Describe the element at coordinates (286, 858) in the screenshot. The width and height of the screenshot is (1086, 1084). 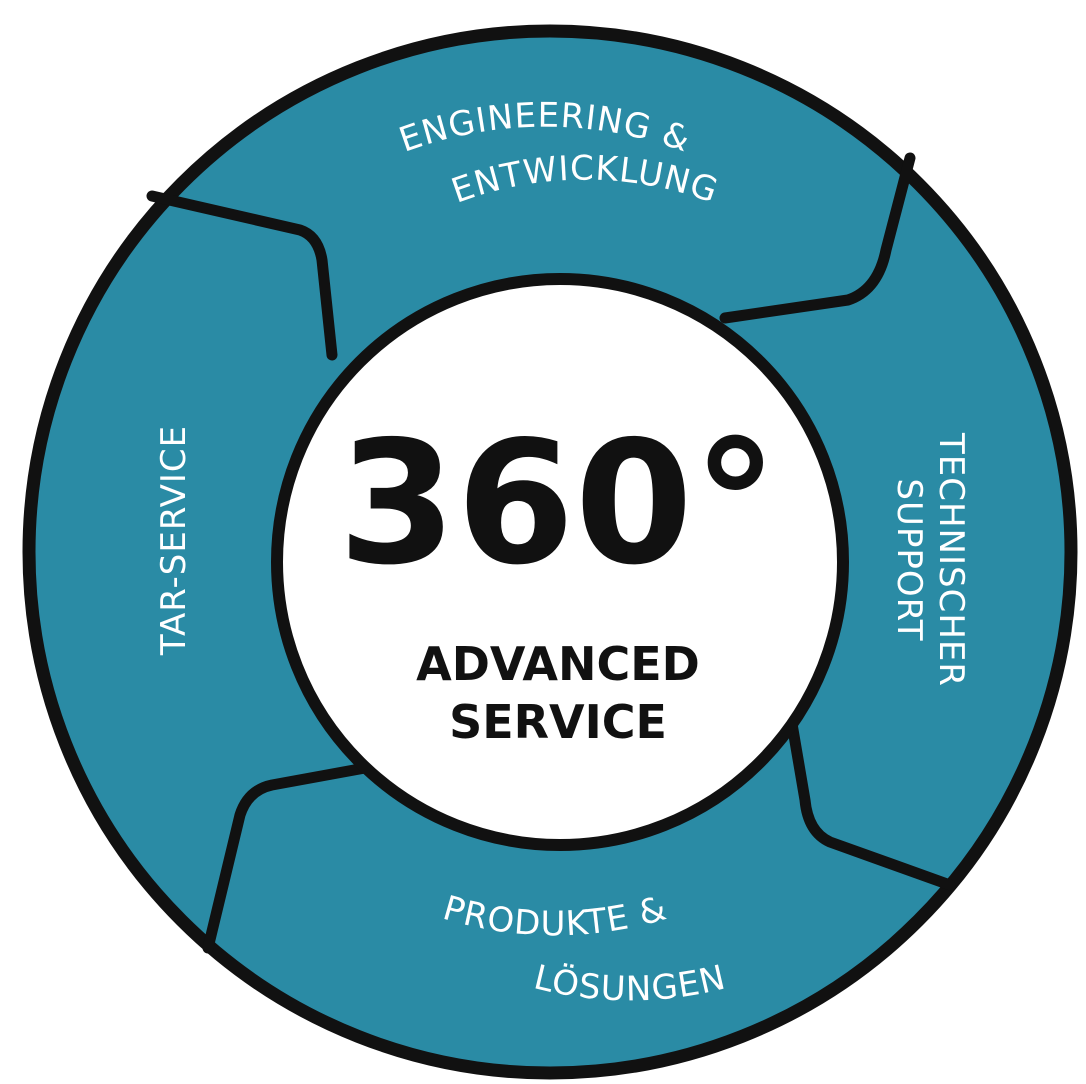
I see `divider-bottom-left` at that location.